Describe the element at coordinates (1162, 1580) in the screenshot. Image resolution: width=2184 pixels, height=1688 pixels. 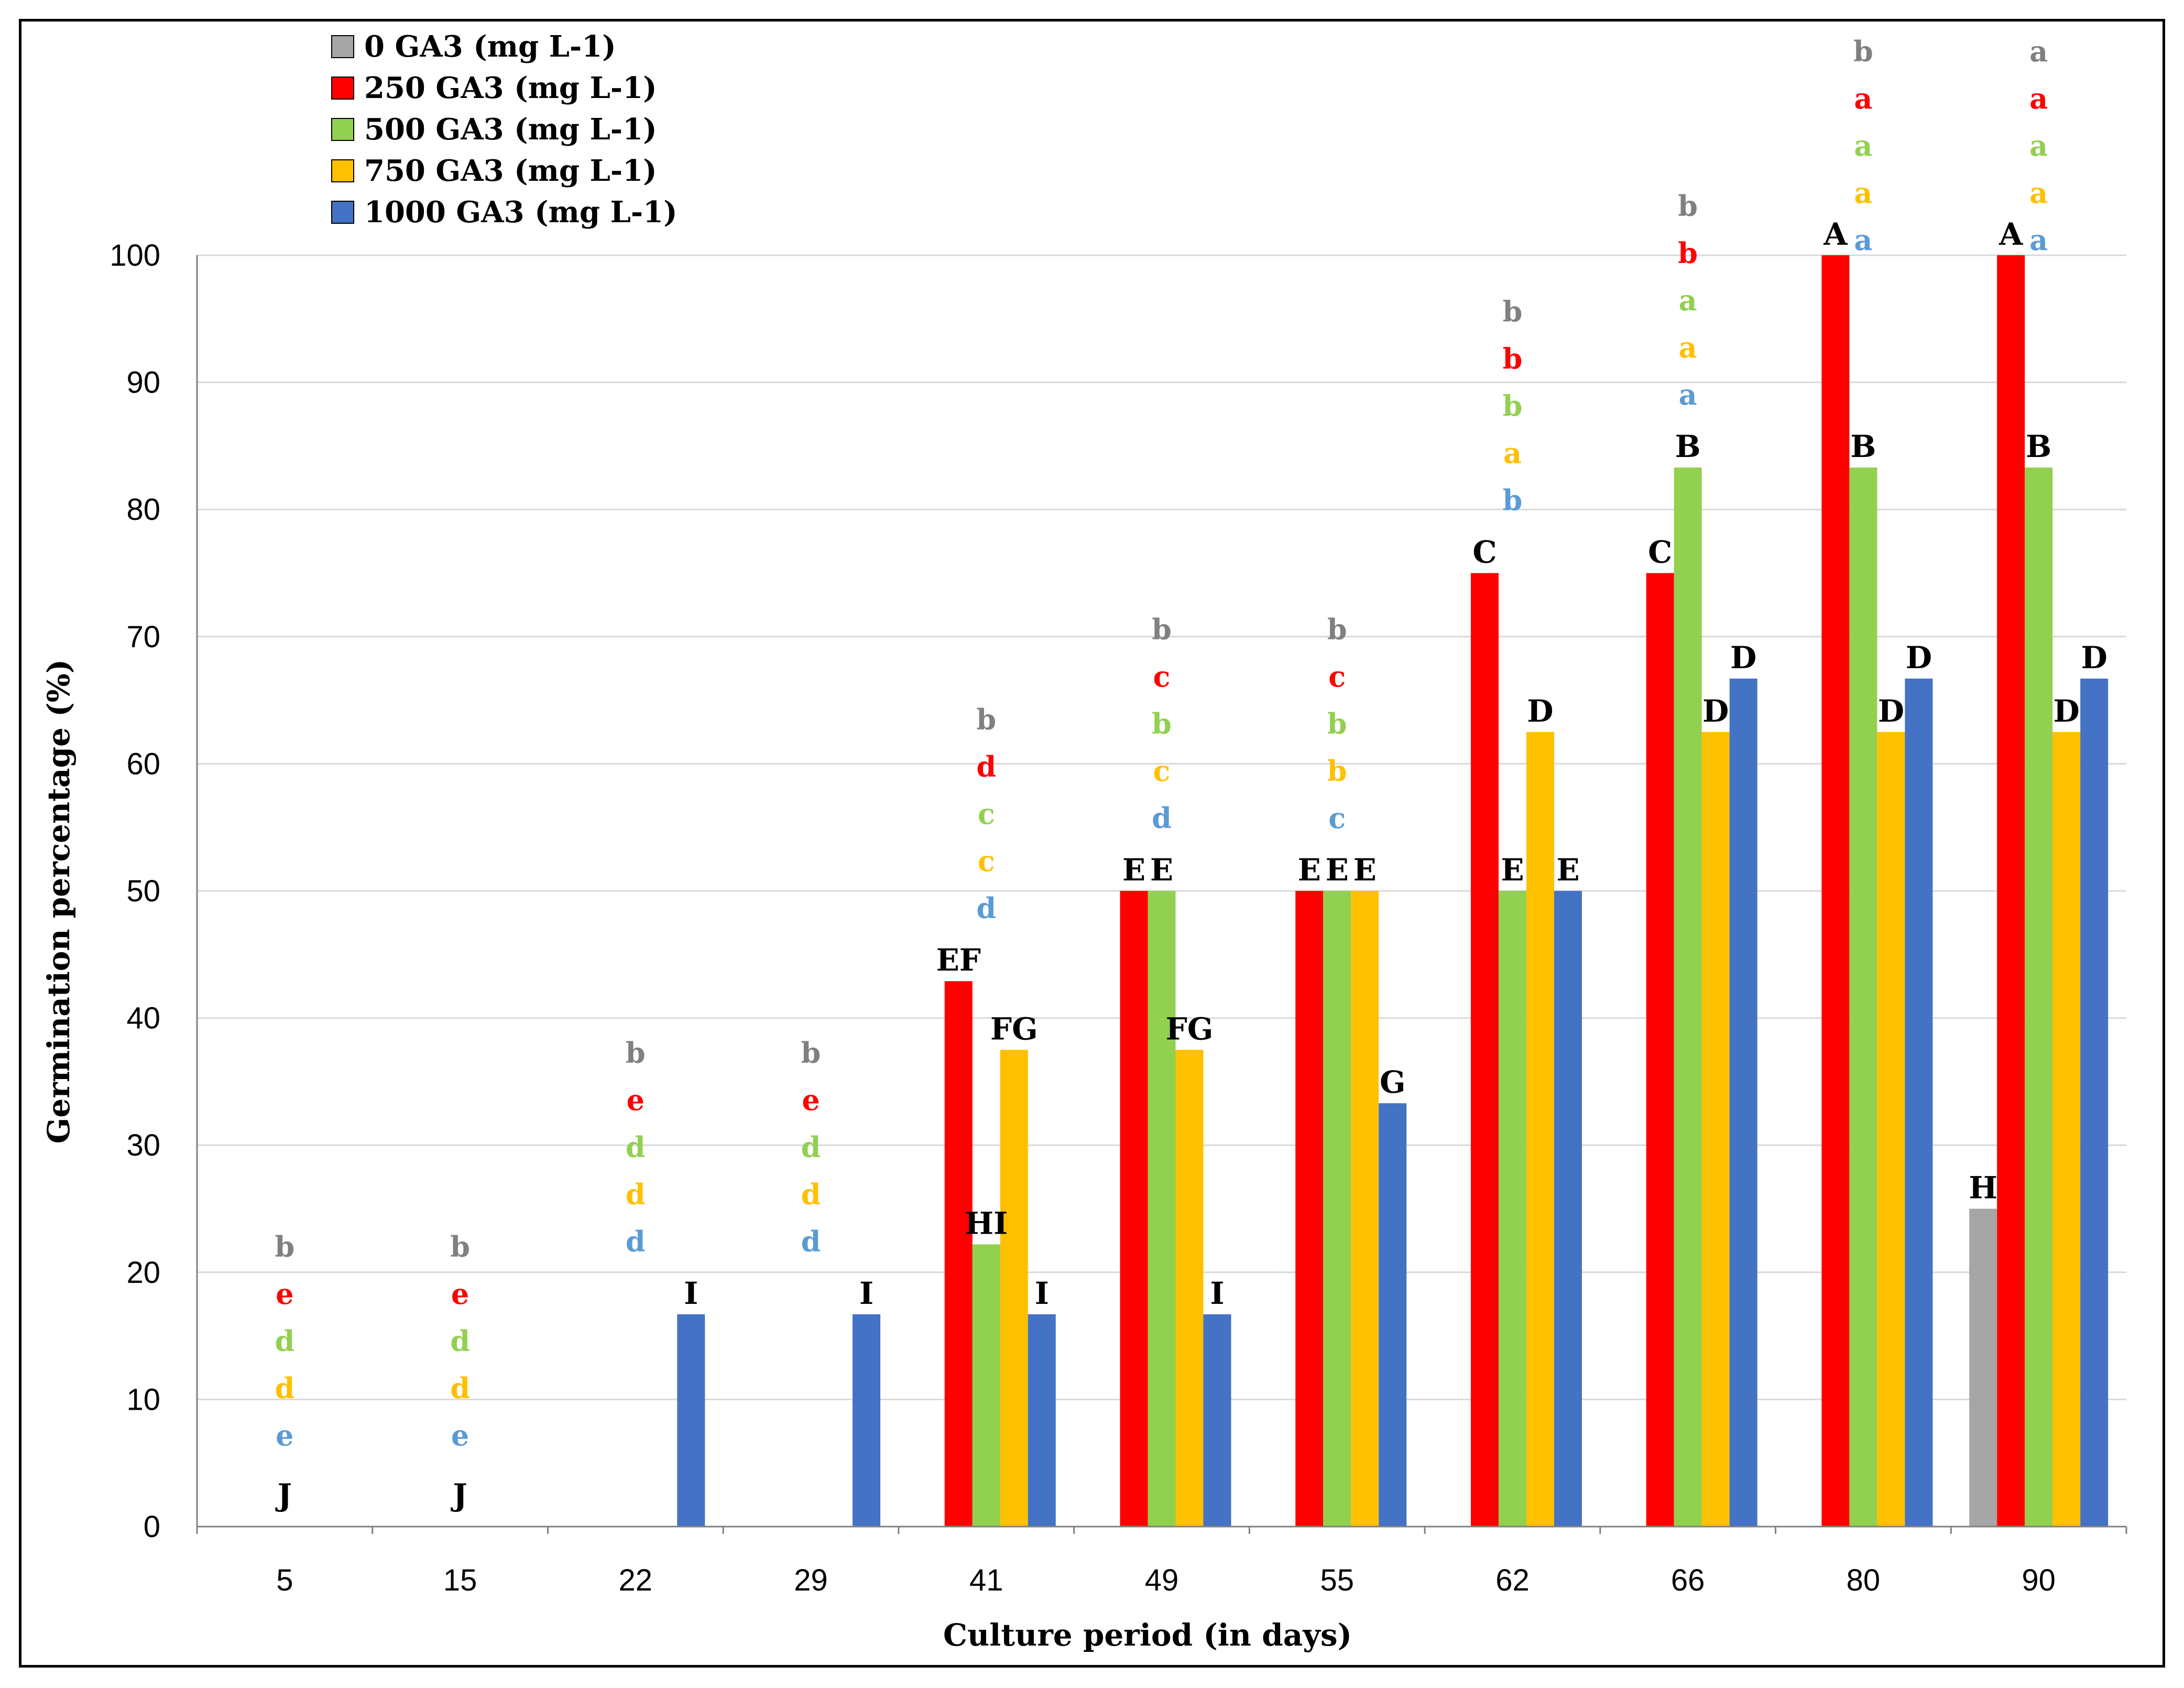
I see `x-tick-label: 49` at that location.